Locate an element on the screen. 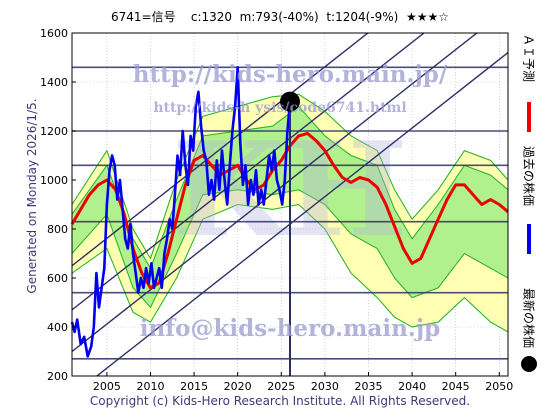 The image size is (560, 420). x-axis-ticks: 2005 2010 2015 2020 2025 2030 2035 2040 2045 2050 is located at coordinates (303, 382).